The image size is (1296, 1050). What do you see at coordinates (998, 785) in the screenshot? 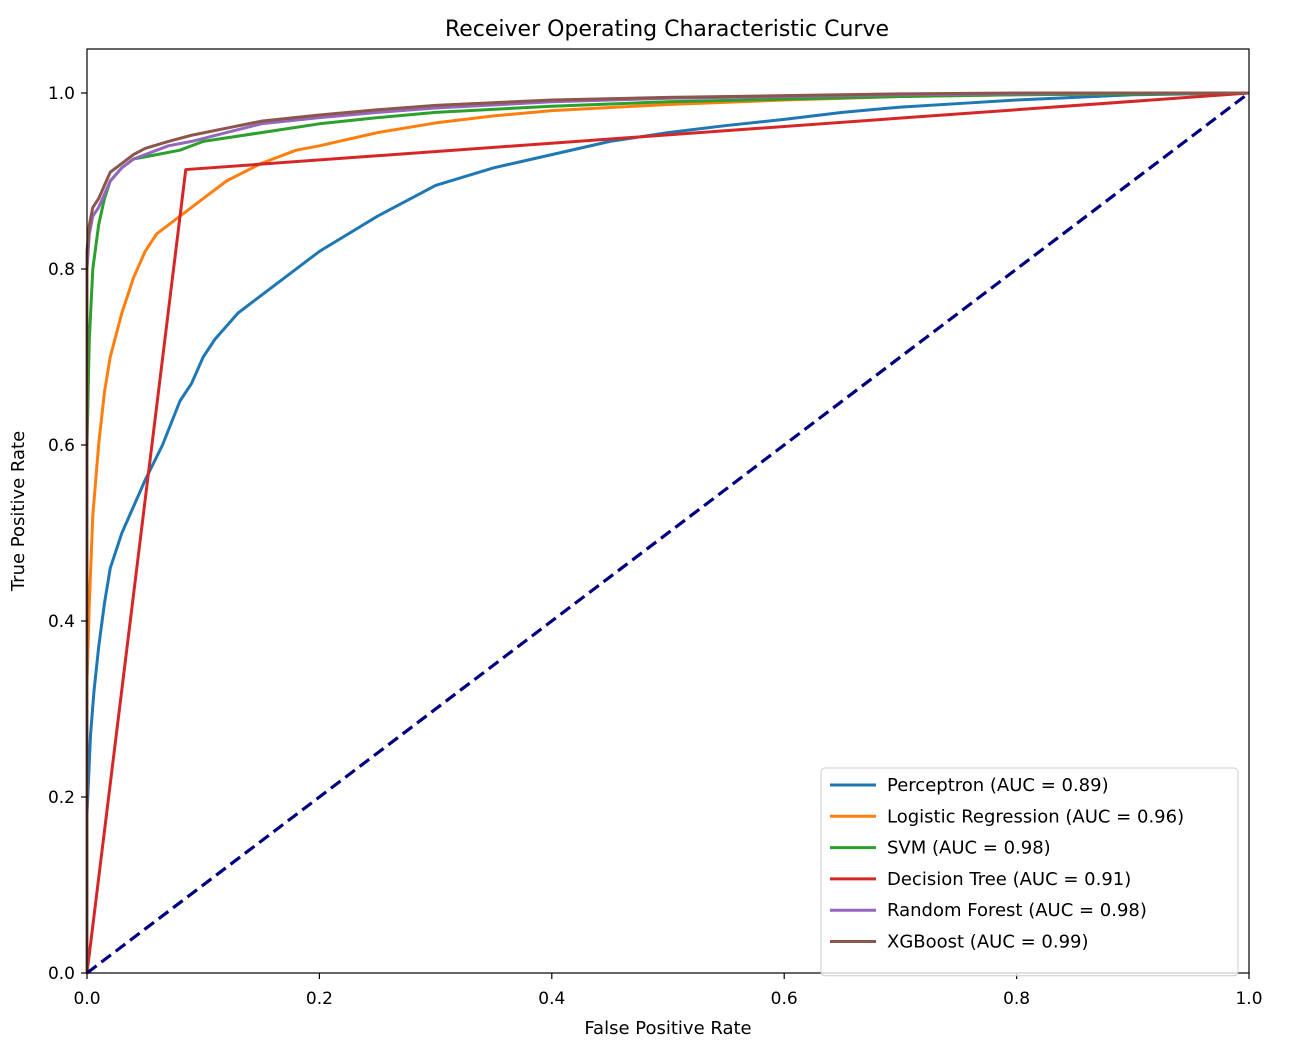
I see `legend-entry-label: Perceptron (AUC = 0.89)` at bounding box center [998, 785].